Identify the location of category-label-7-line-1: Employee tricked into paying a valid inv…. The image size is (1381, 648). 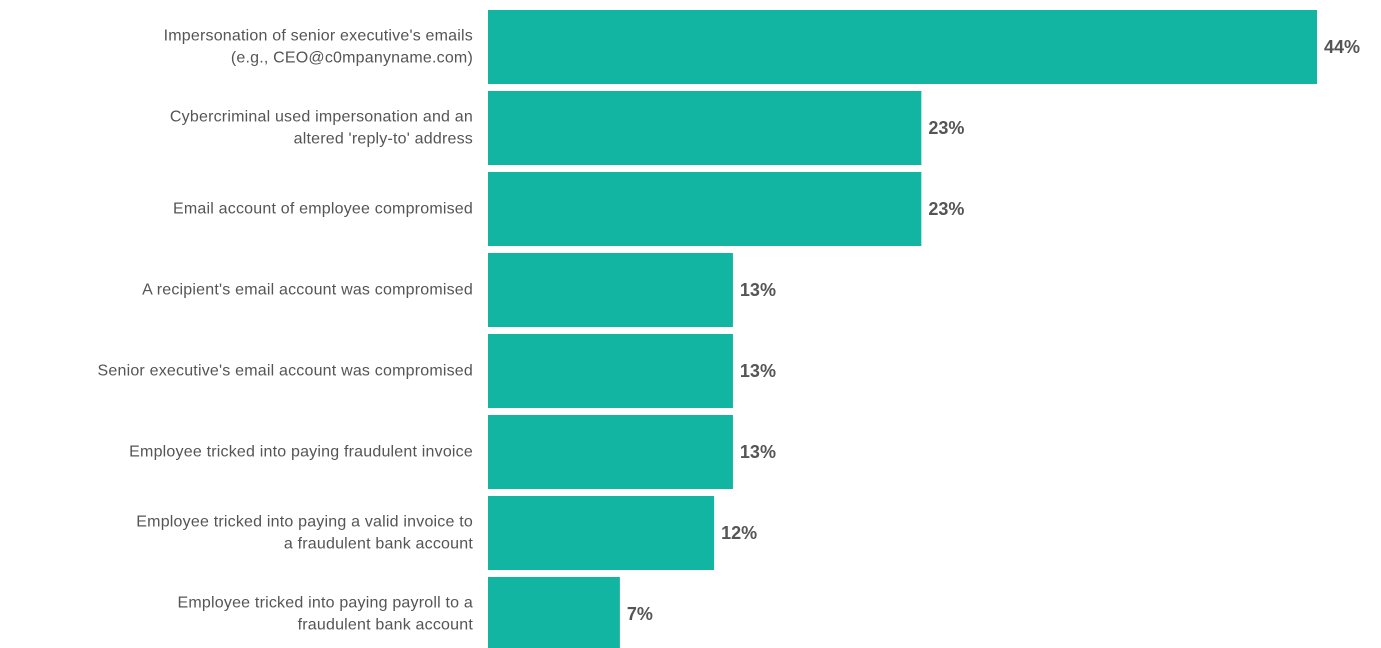
(304, 522).